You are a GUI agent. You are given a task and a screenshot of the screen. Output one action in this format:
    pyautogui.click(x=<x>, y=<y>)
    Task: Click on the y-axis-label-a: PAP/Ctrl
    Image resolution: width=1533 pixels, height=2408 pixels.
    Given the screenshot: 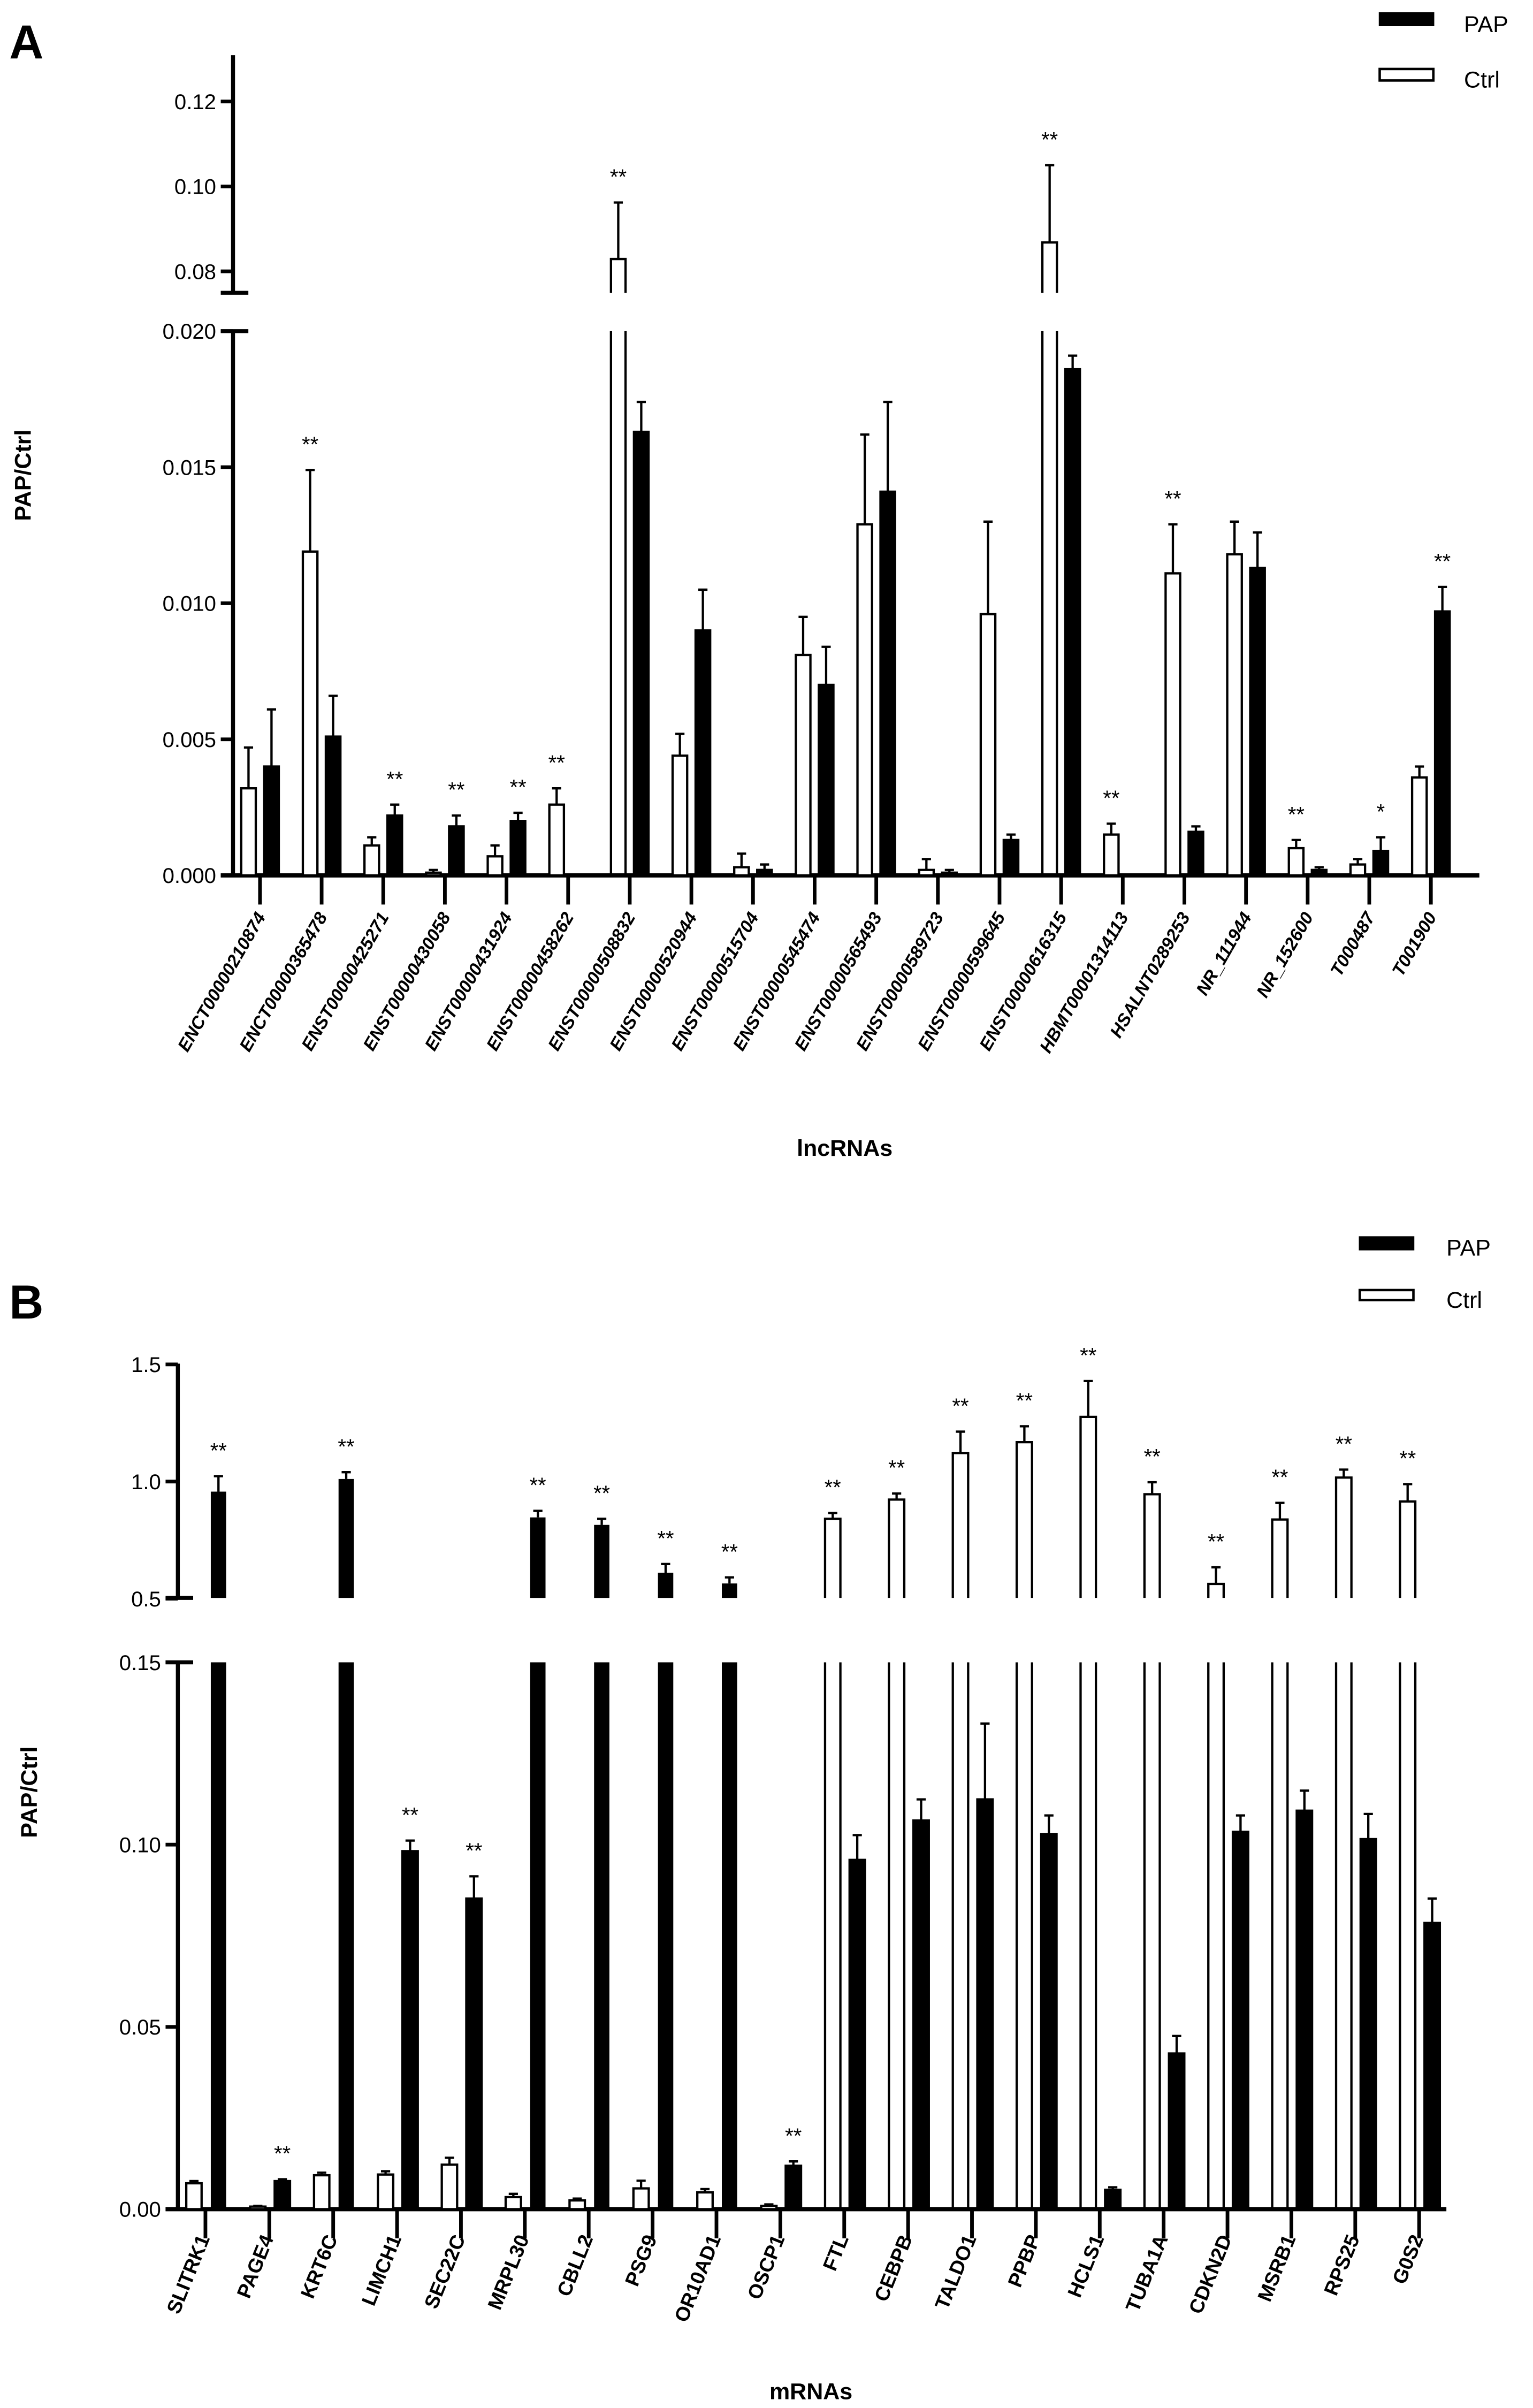 What is the action you would take?
    pyautogui.click(x=23, y=475)
    